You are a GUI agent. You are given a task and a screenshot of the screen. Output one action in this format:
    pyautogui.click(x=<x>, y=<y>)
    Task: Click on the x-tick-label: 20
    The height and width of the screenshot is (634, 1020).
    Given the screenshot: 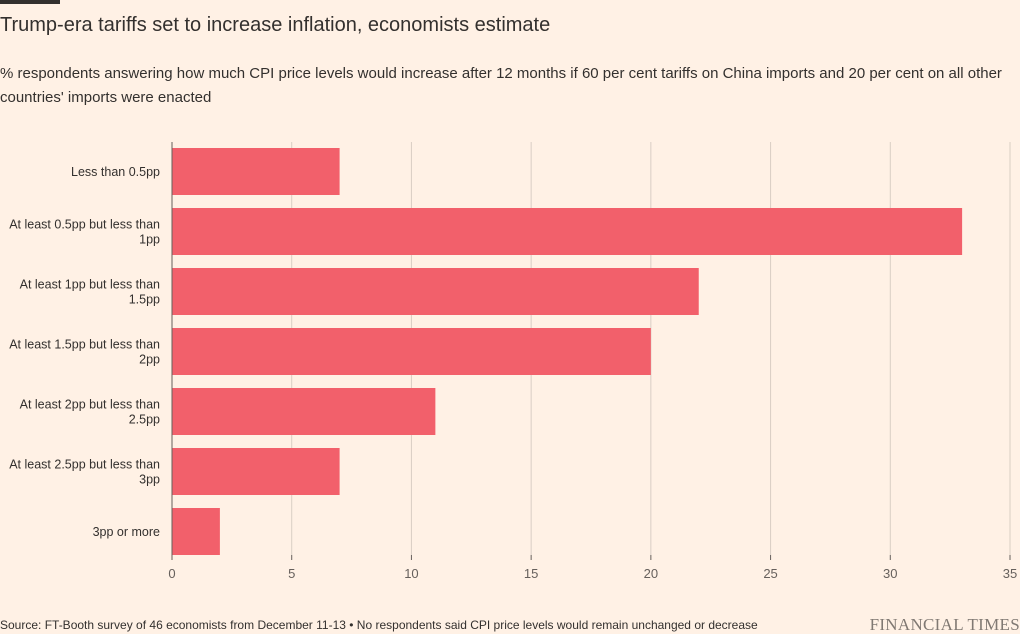 What is the action you would take?
    pyautogui.click(x=651, y=573)
    